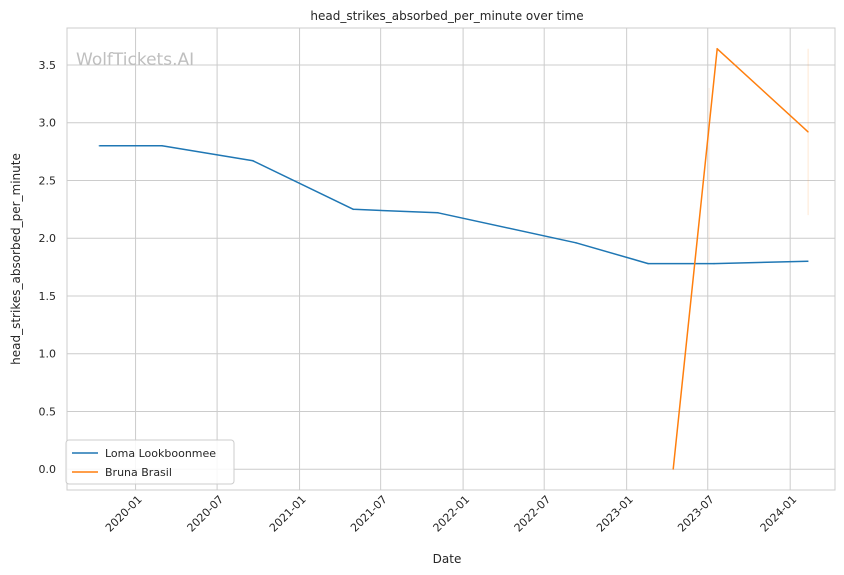  Describe the element at coordinates (533, 514) in the screenshot. I see `x-tick-label: 2022-07` at that location.